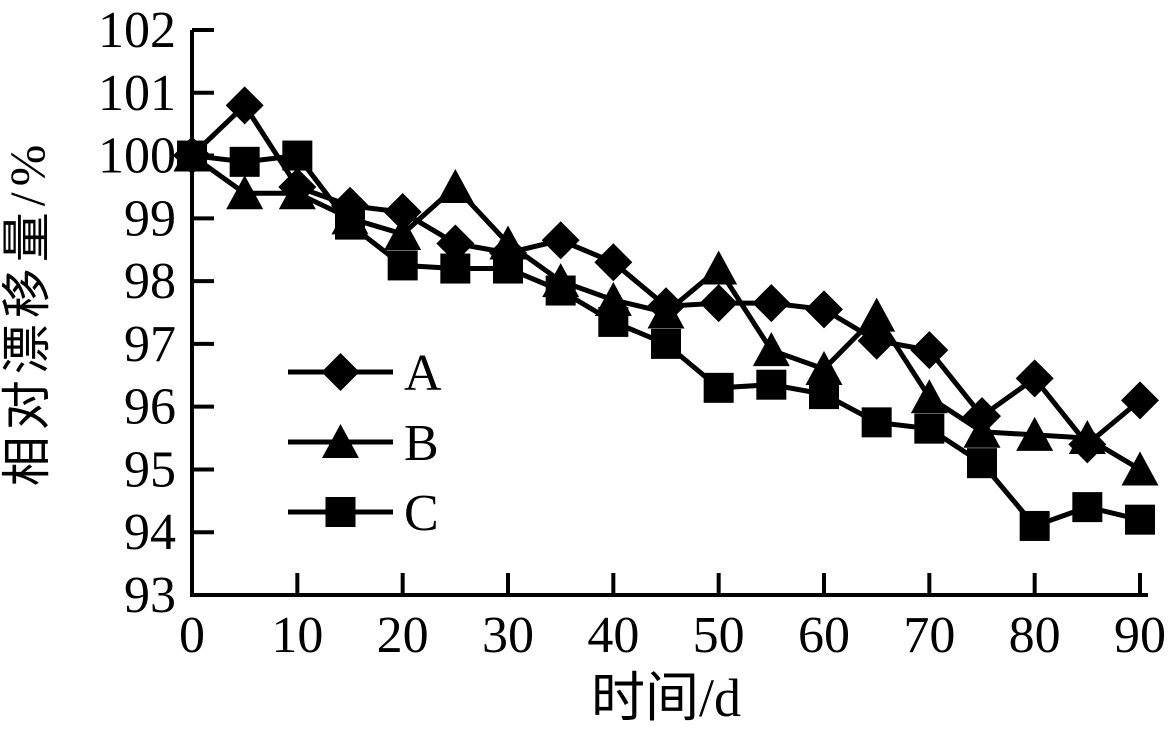 The width and height of the screenshot is (1168, 748). I want to click on legend-B-label: B, so click(421, 443).